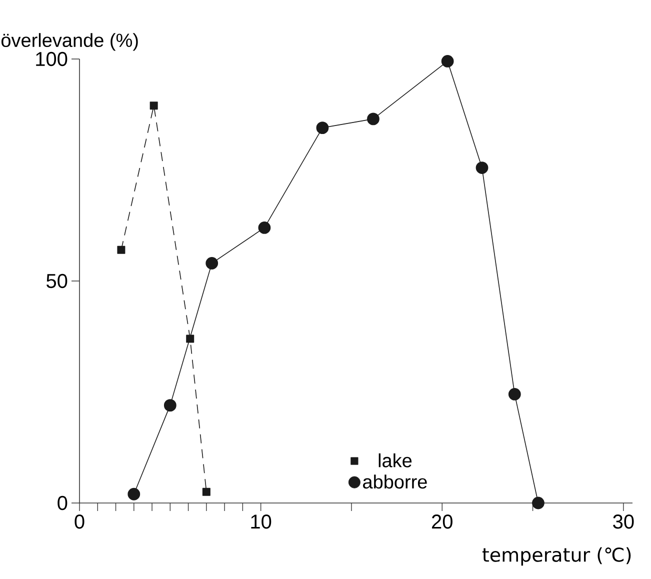  I want to click on legend-label: lake, so click(395, 460).